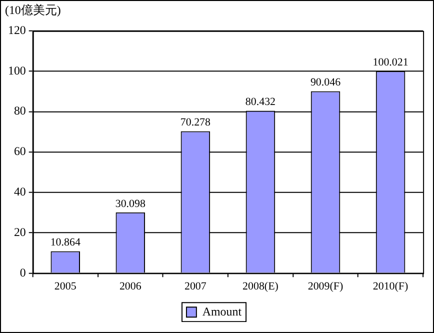 This screenshot has height=333, width=434. Describe the element at coordinates (130, 204) in the screenshot. I see `data-label: 30.098` at that location.